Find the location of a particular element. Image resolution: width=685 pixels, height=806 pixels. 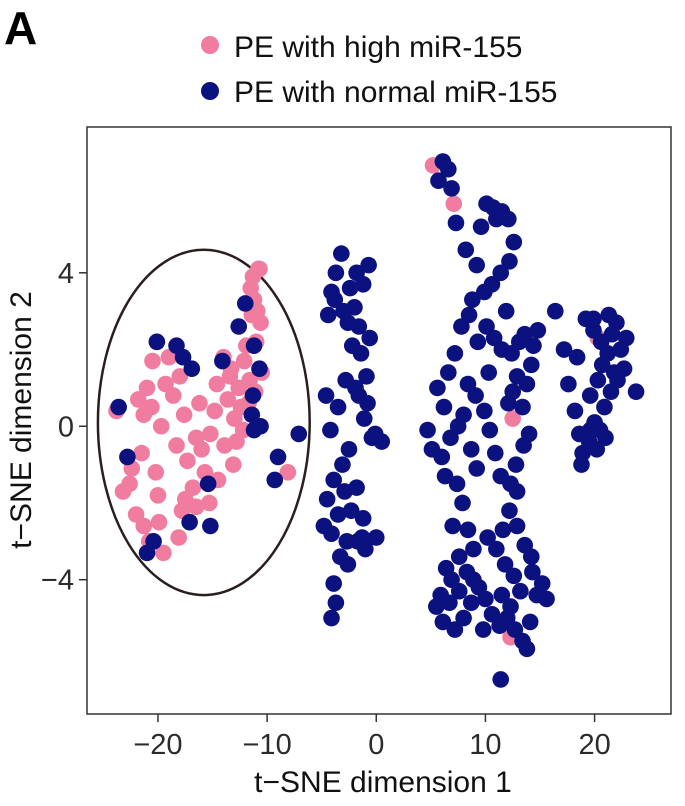

y-tick-label: 0 is located at coordinates (66, 427).